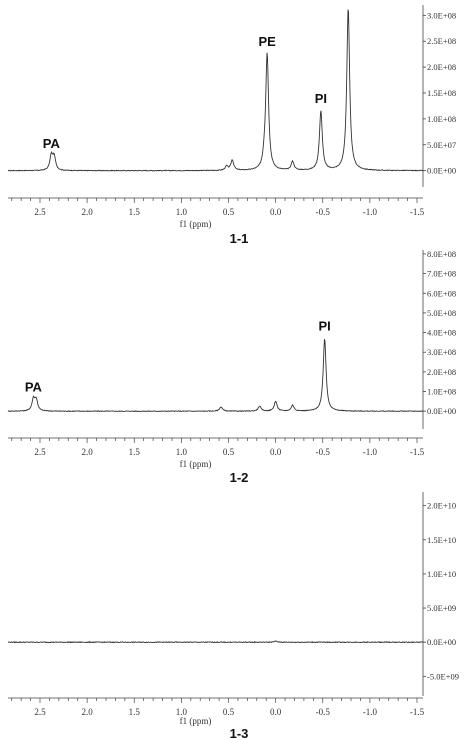  What do you see at coordinates (441, 41) in the screenshot?
I see `y-tick-label: 2.5E+08` at bounding box center [441, 41].